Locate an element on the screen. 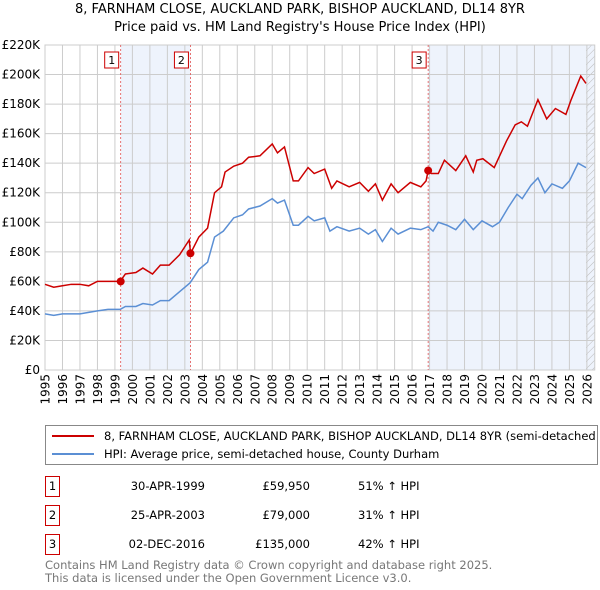 The image size is (600, 590). sale-price: £135,000 is located at coordinates (282, 544).